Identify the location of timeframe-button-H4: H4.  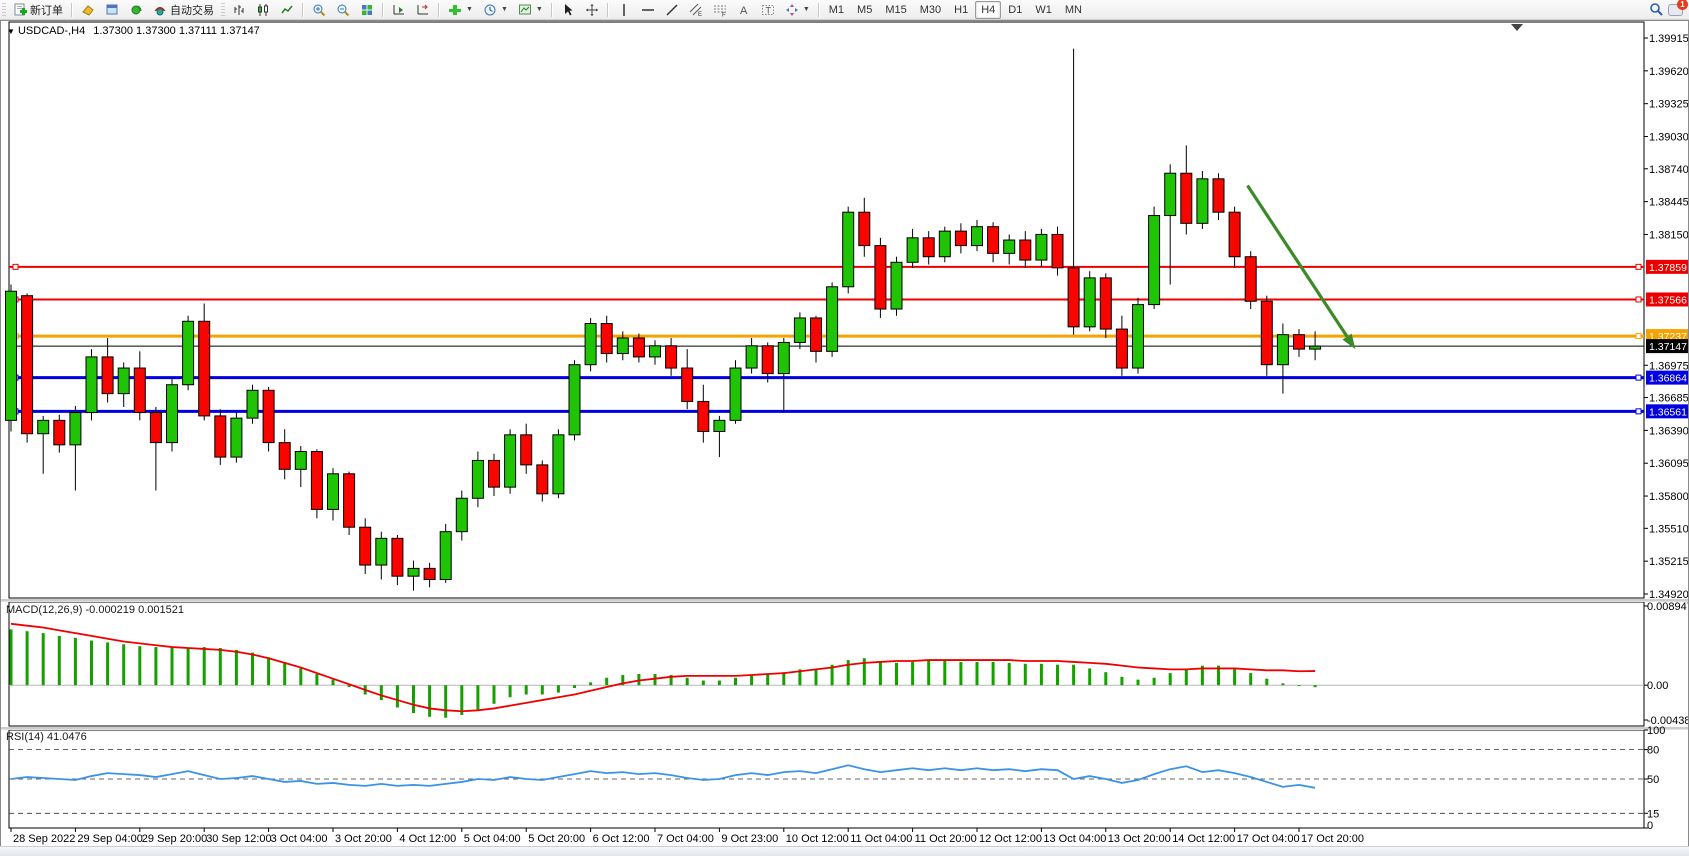
(988, 9).